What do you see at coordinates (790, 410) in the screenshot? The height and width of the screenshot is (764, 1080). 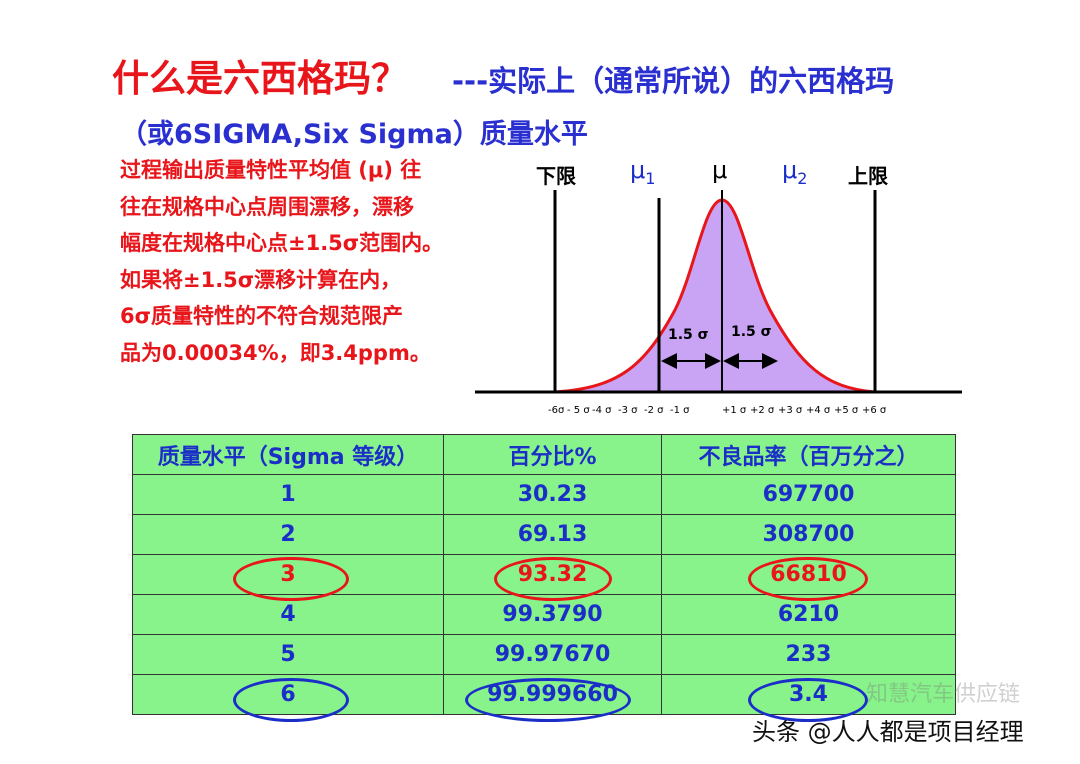 I see `axis-tick: +3 σ` at bounding box center [790, 410].